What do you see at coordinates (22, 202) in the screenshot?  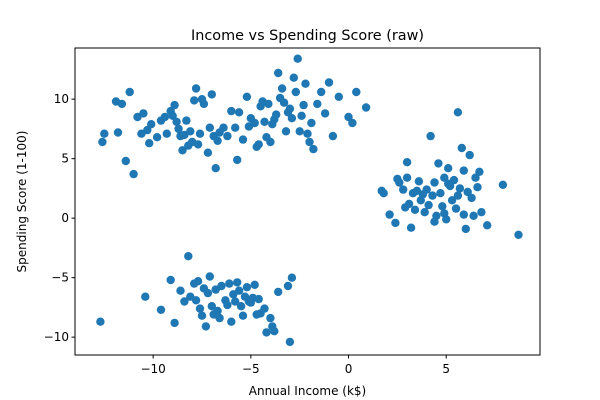 I see `y-axis-label: Spending Score (1-100)` at bounding box center [22, 202].